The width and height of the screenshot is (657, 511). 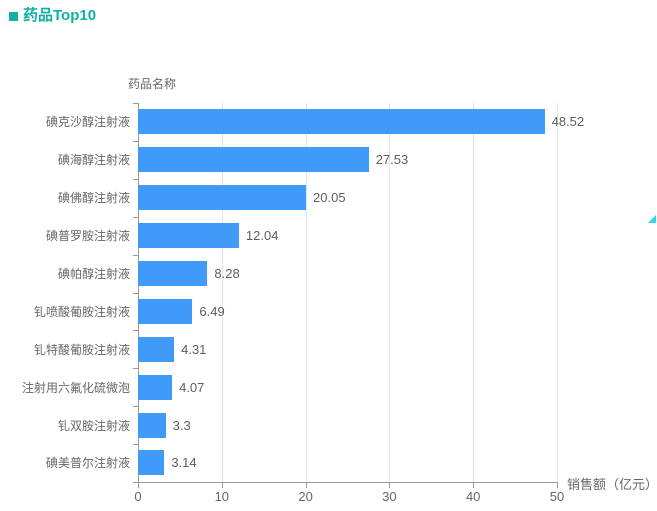 I want to click on category-label: 碘克沙醇注射液, so click(x=87, y=122).